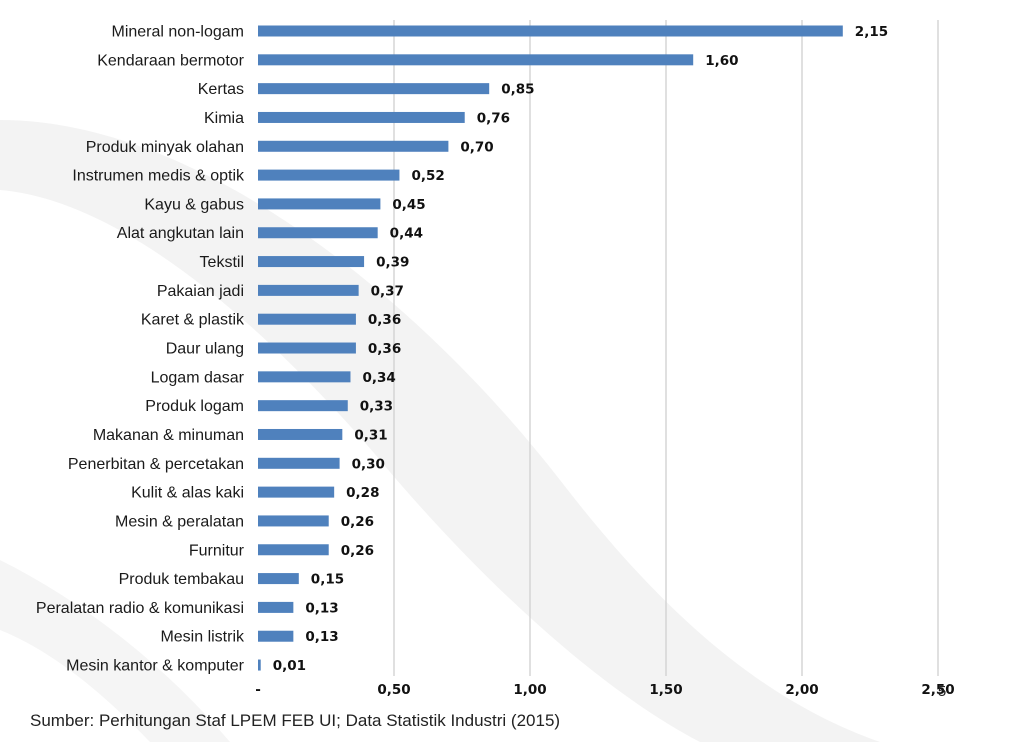 The height and width of the screenshot is (742, 1021). I want to click on x-axis-ticks: - 0,50 1,00 1,50 2,00 2,50, so click(604, 690).